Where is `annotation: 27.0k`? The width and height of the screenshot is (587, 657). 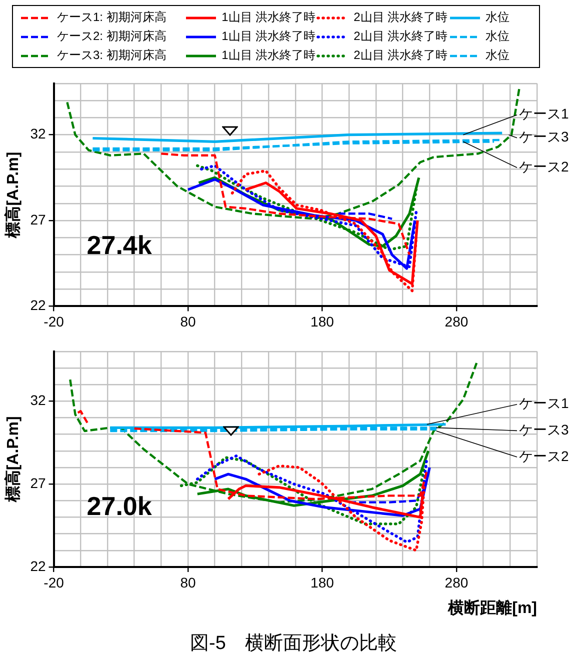
annotation: 27.0k is located at coordinates (119, 506).